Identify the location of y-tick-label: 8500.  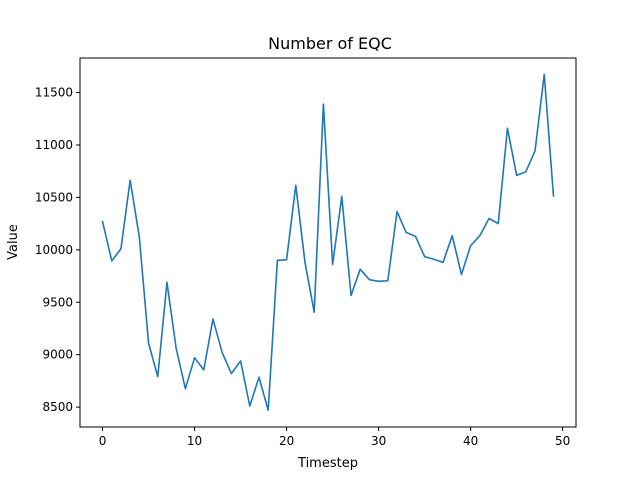
(57, 407).